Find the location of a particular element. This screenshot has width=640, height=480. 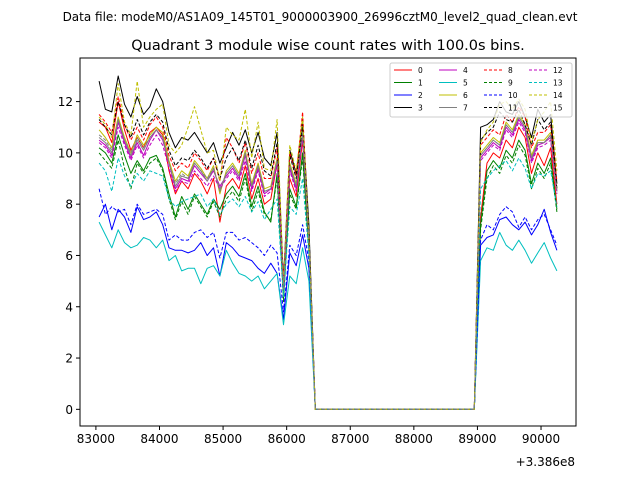

x-tick-label: 89000 is located at coordinates (477, 439).